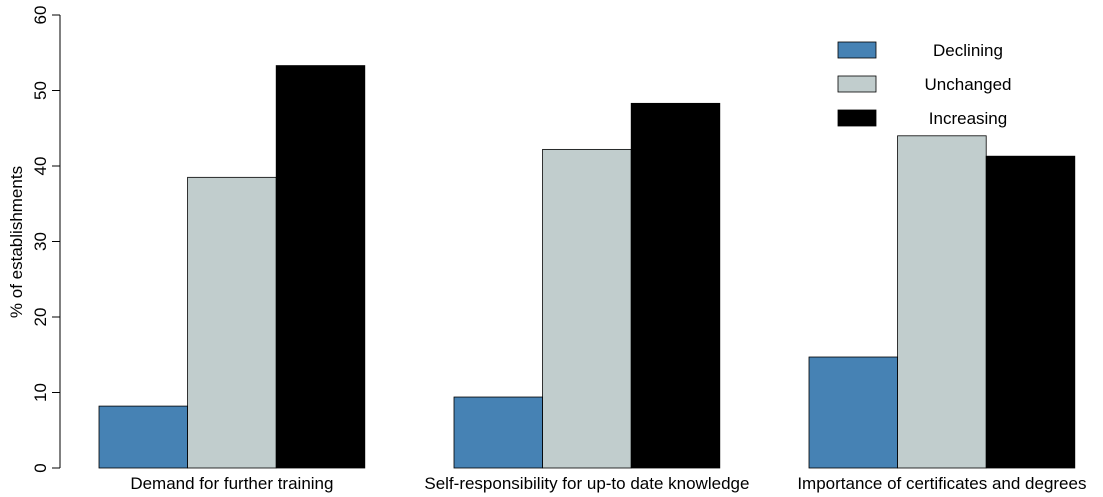  I want to click on legend: Declining Unchanged Increasing, so click(924, 84).